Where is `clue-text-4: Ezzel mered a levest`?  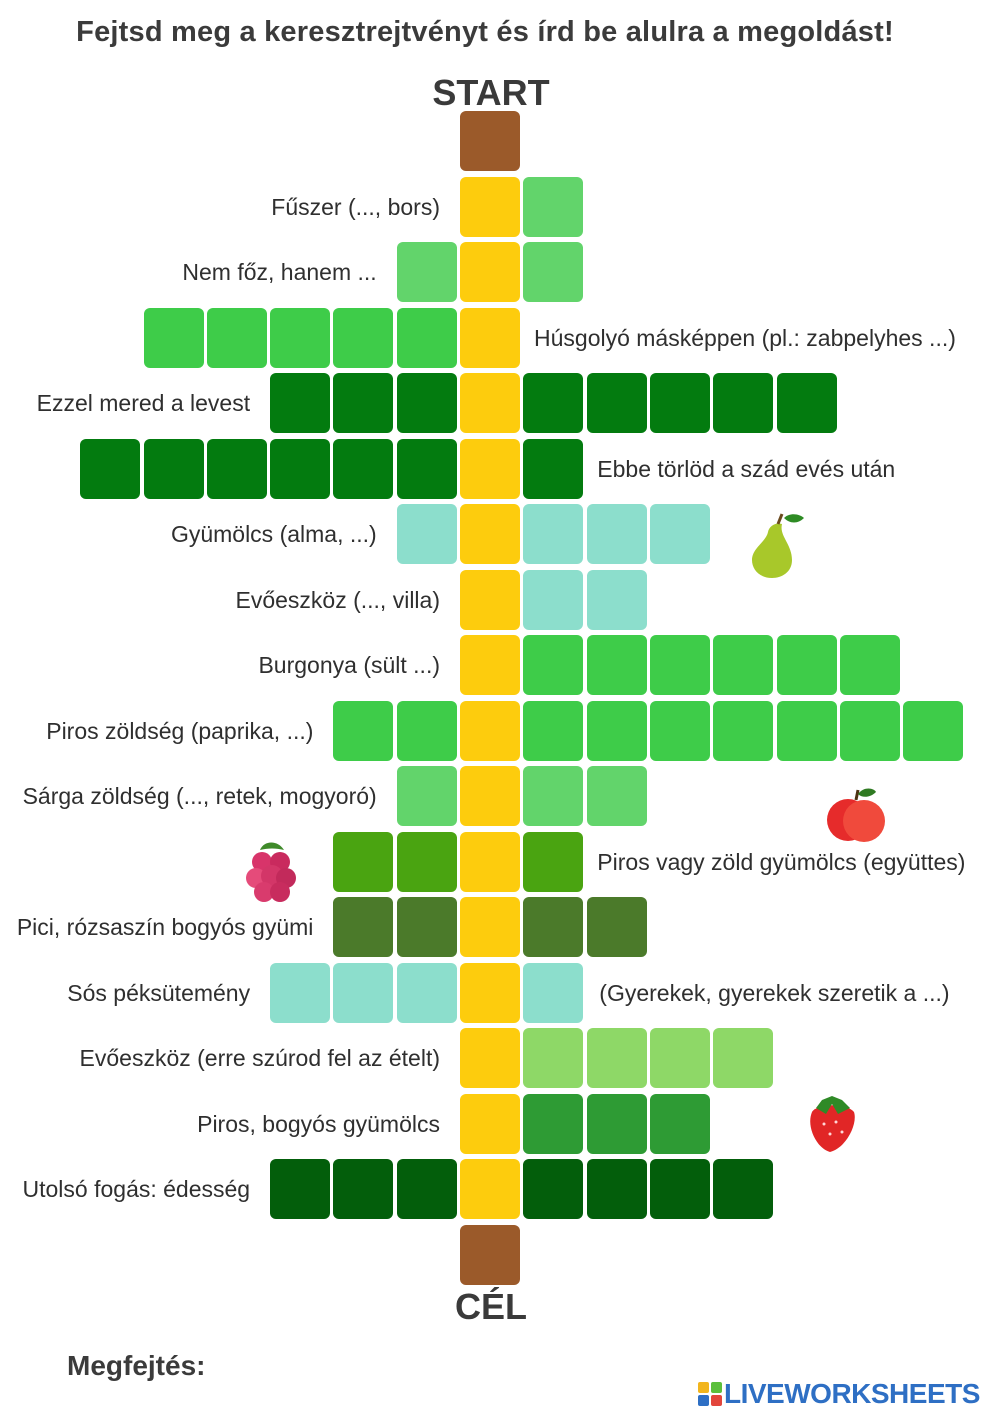
clue-text-4: Ezzel mered a levest is located at coordinates (143, 403).